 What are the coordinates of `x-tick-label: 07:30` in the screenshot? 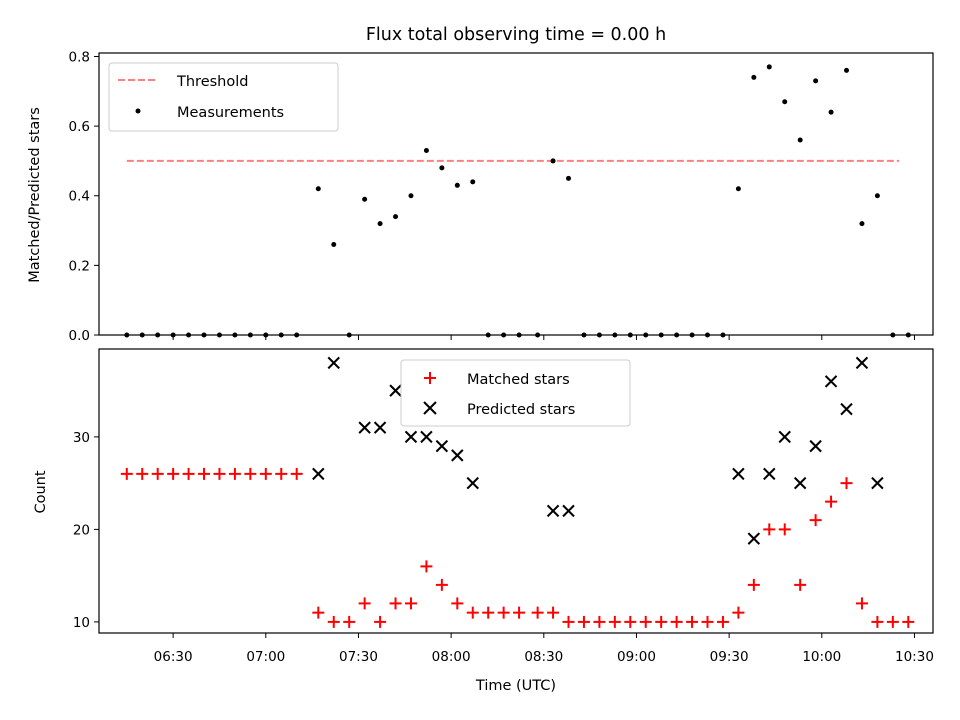 It's located at (358, 657).